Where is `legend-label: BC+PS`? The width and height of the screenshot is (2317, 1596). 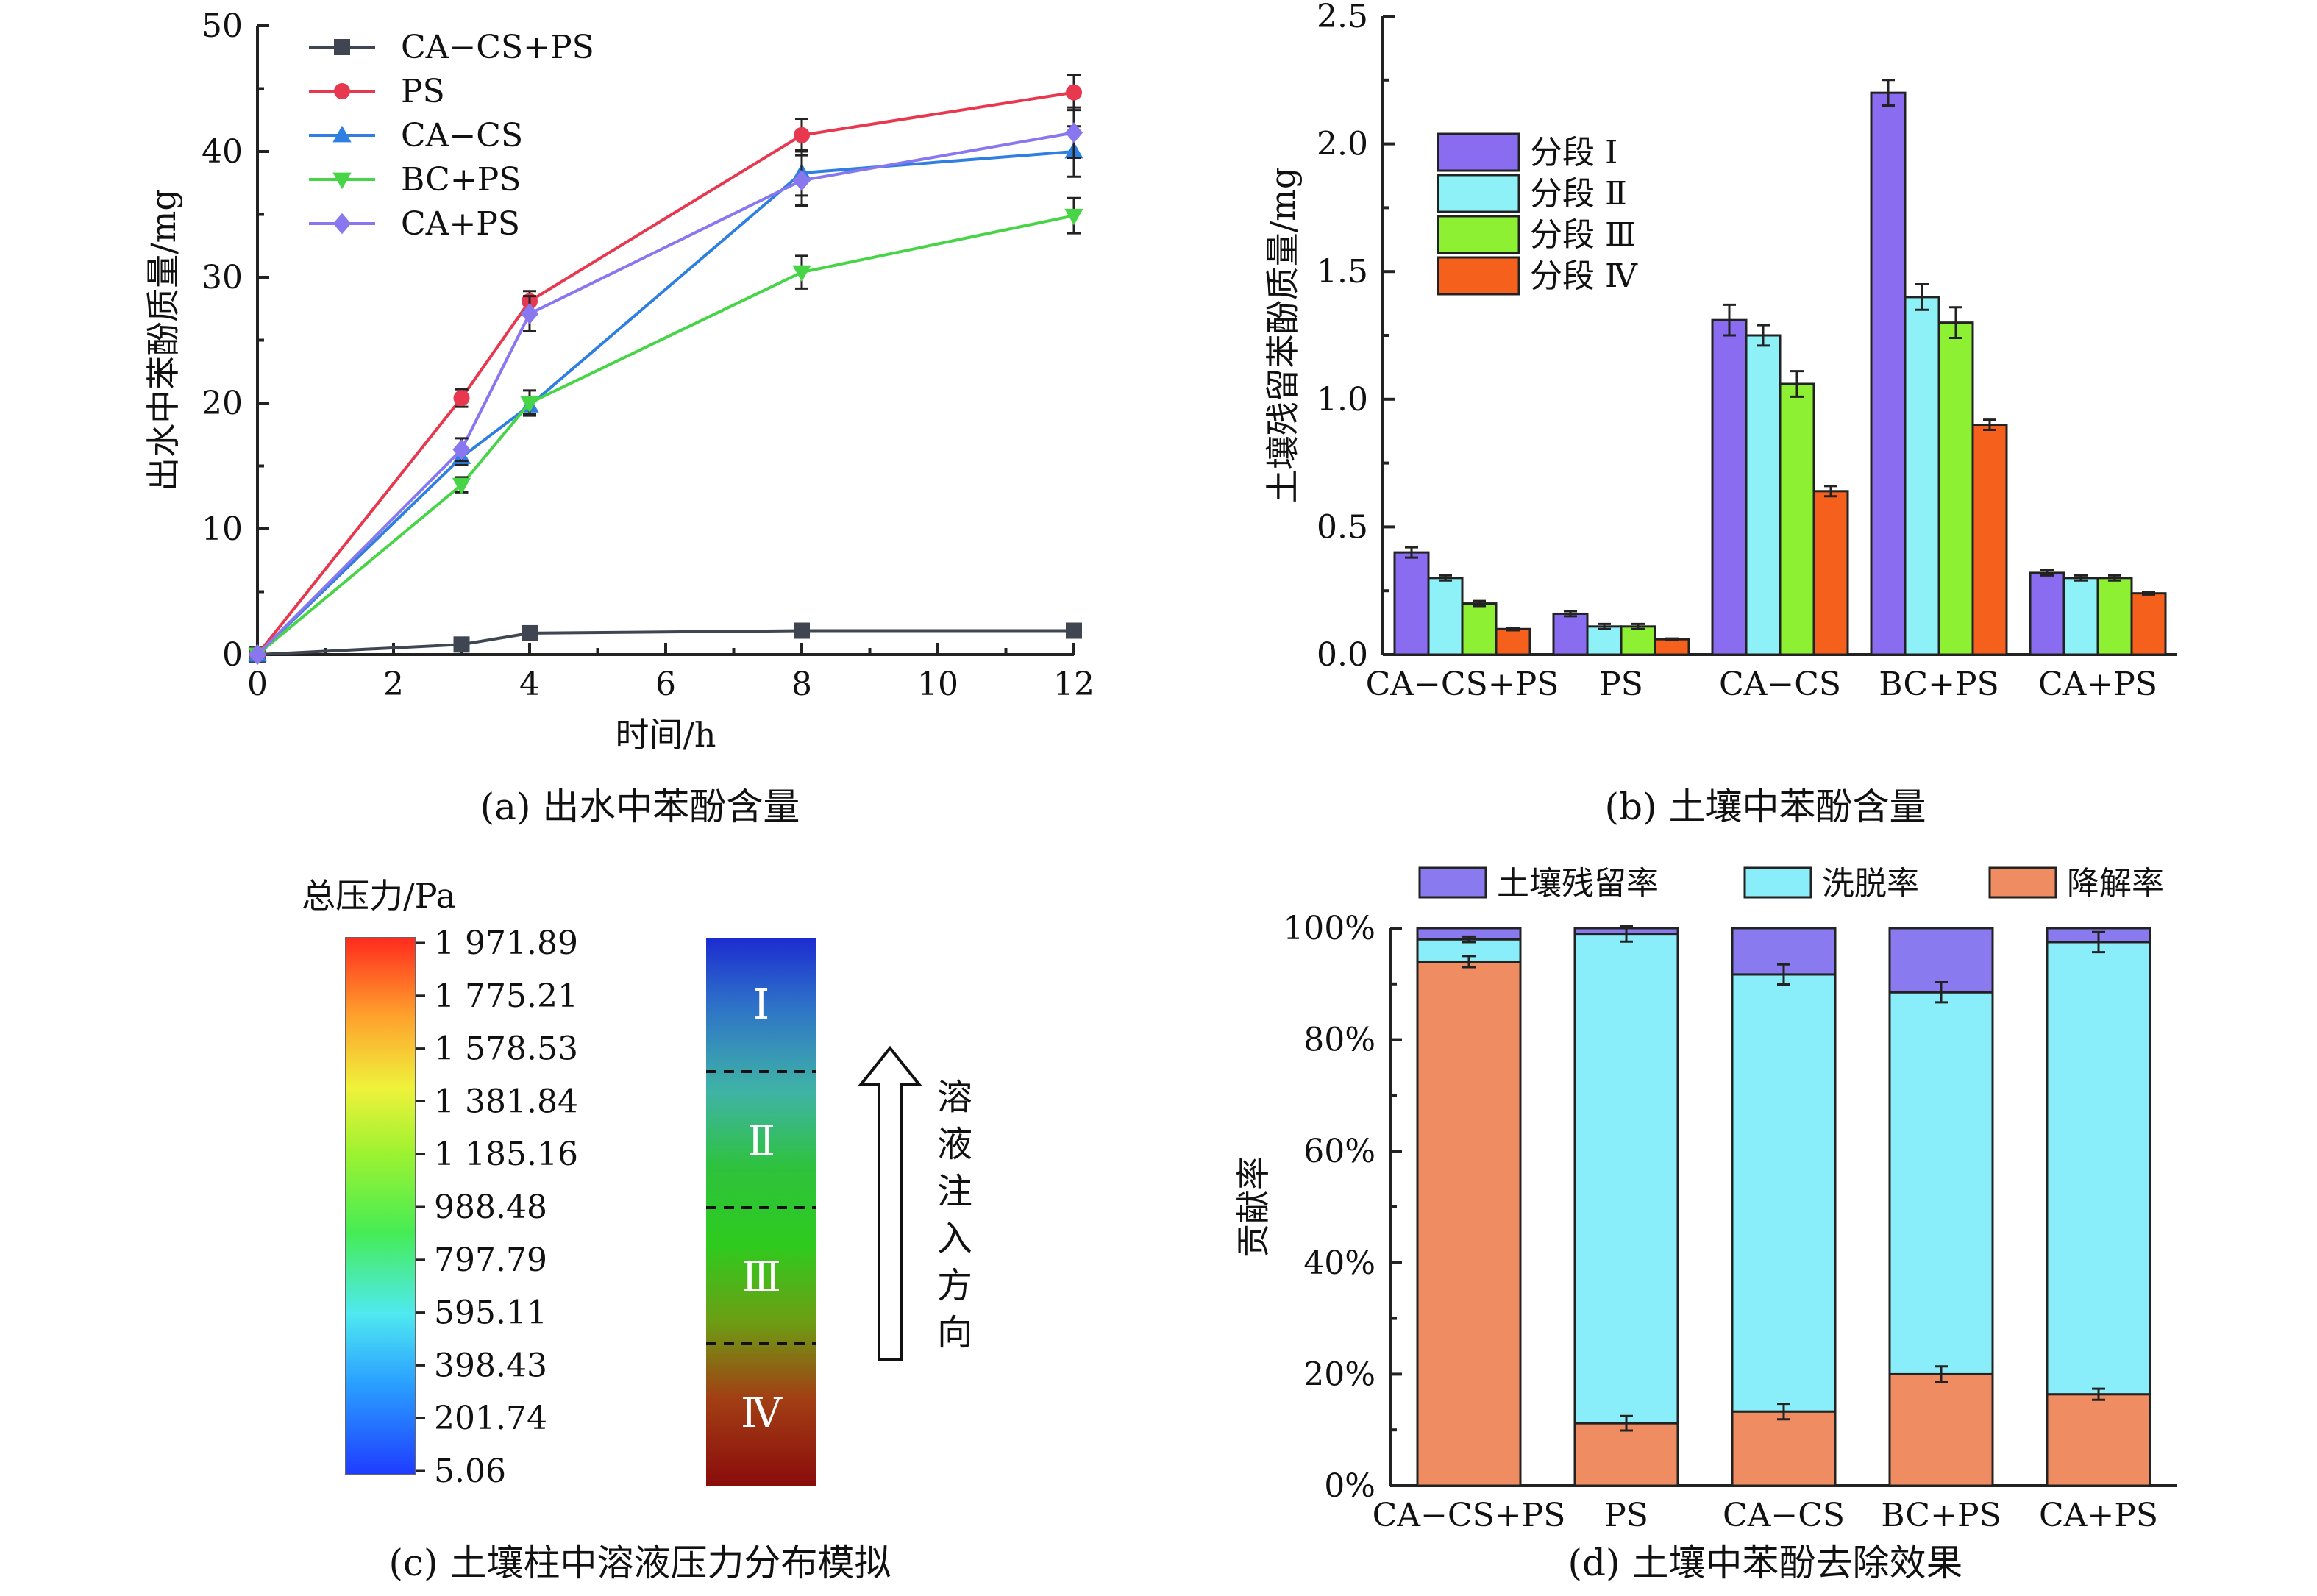
legend-label: BC+PS is located at coordinates (461, 180).